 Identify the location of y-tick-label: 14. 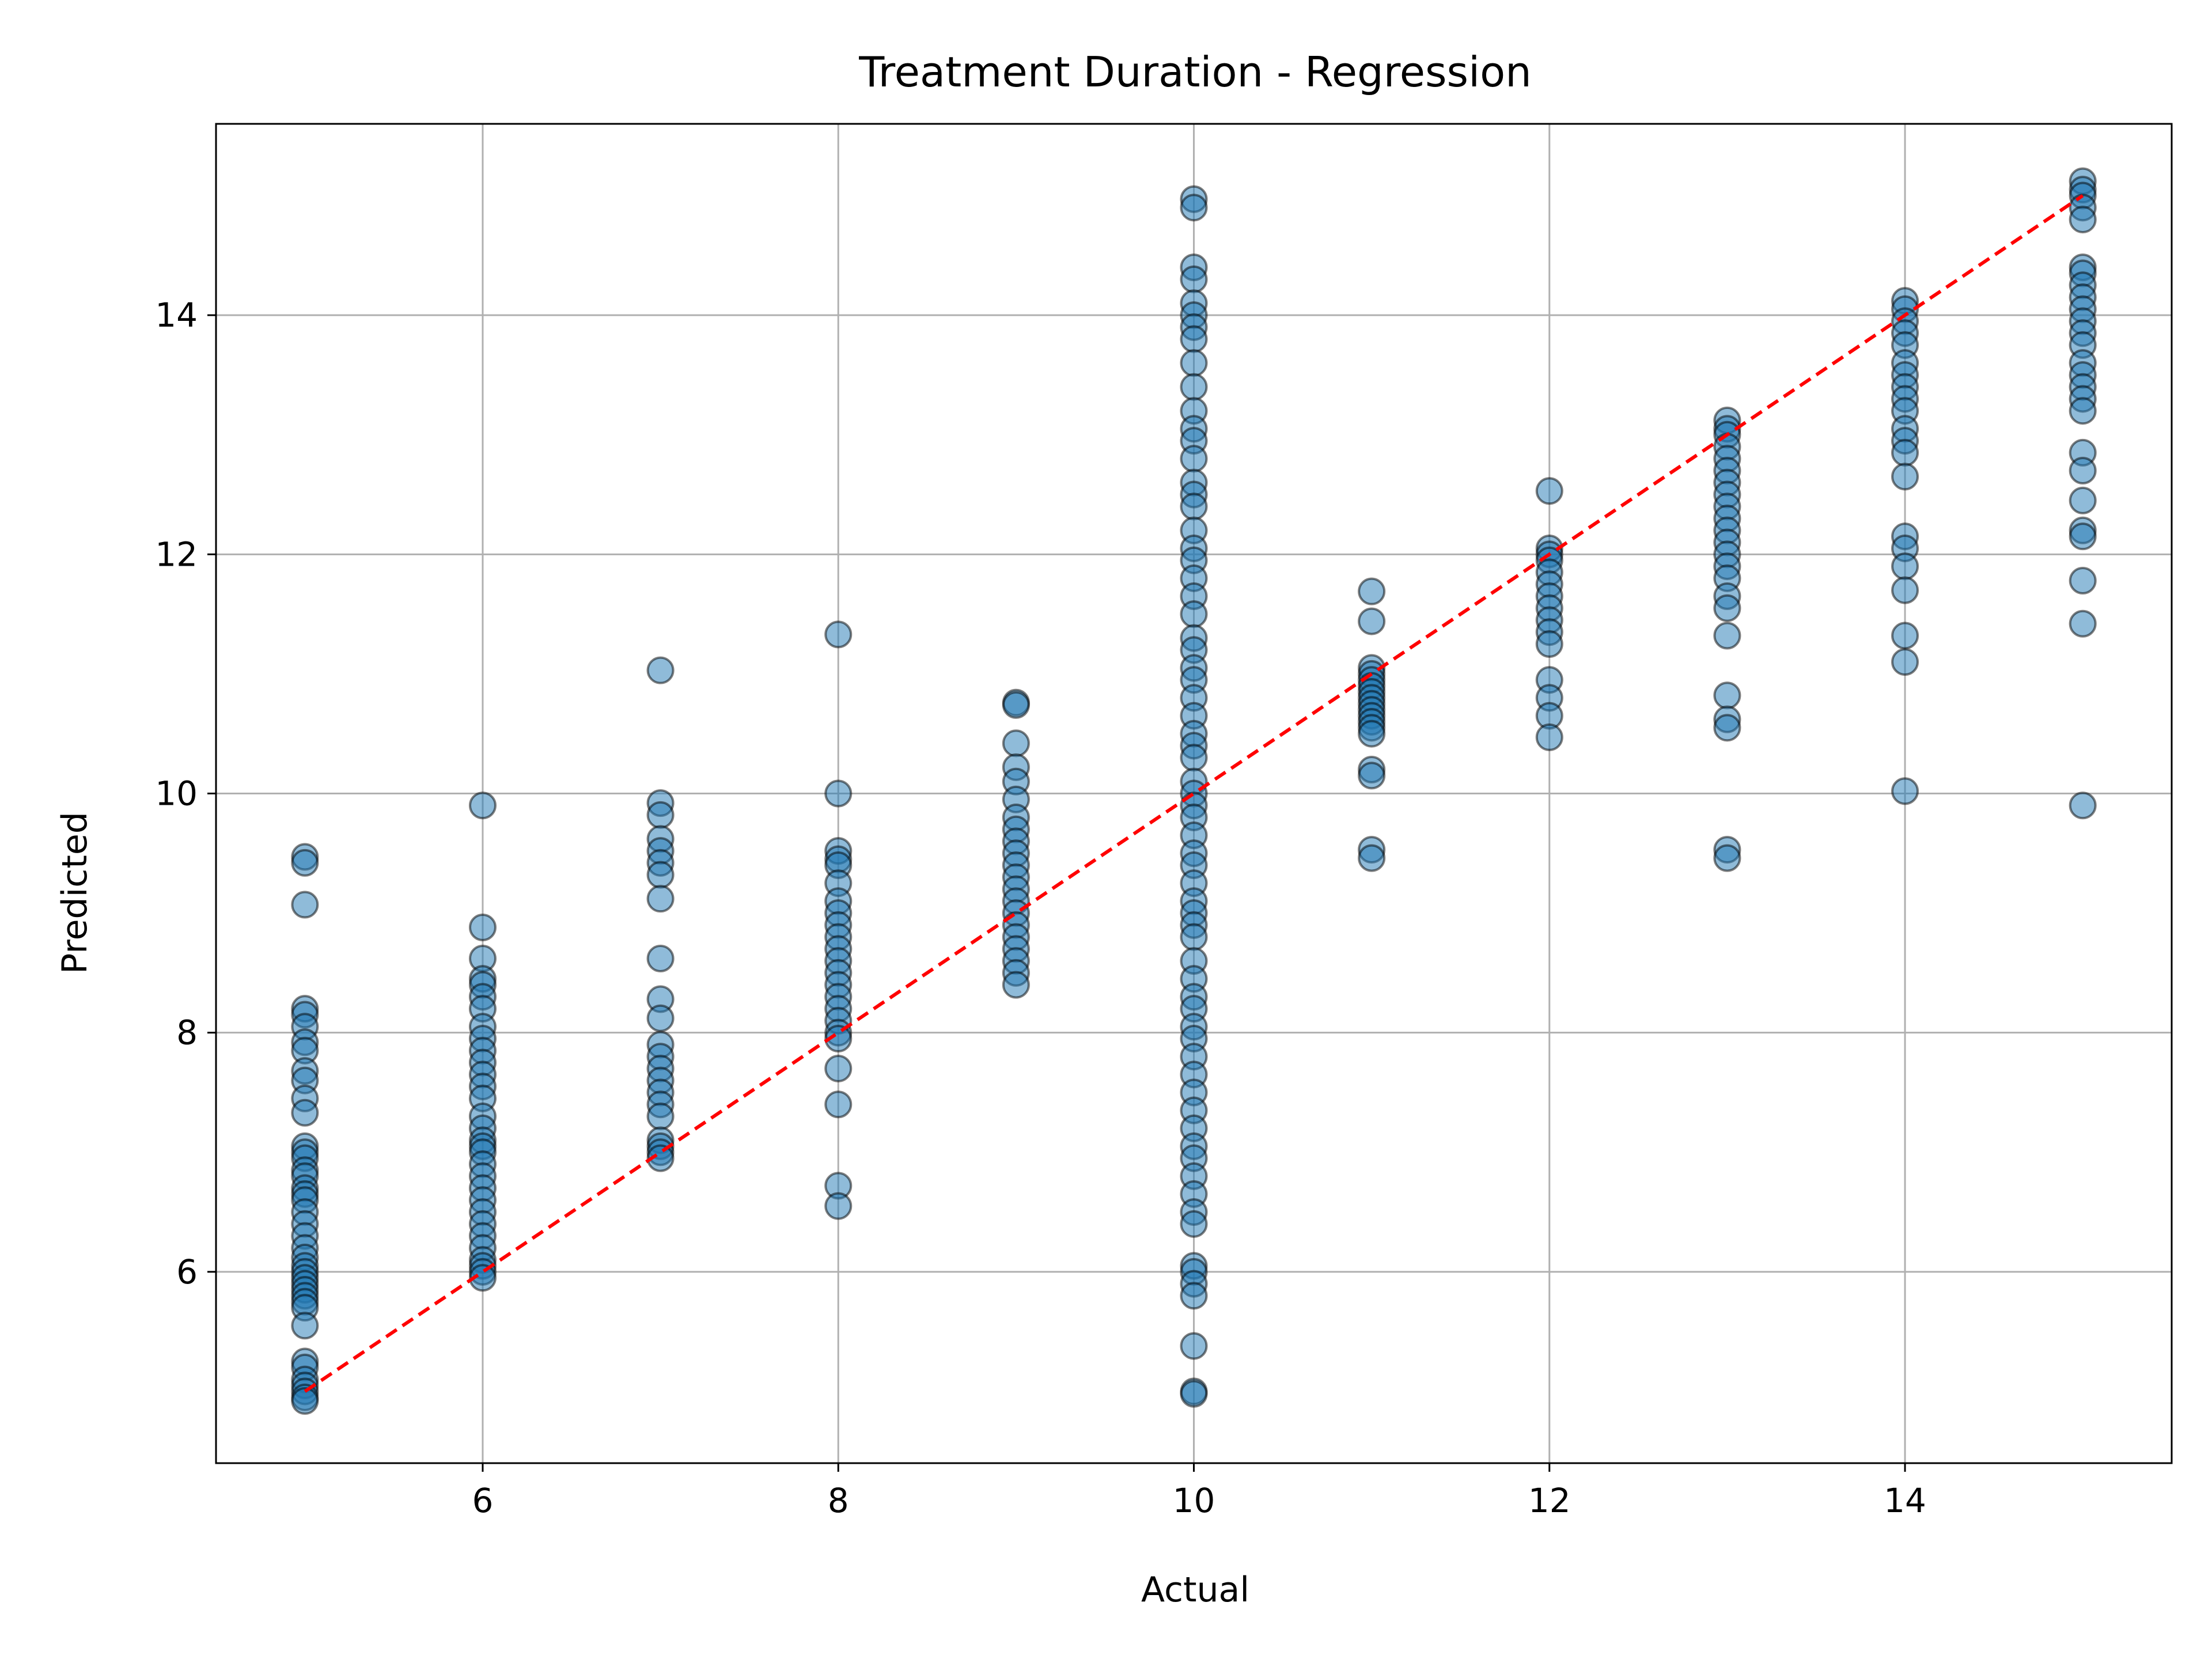
(176, 315).